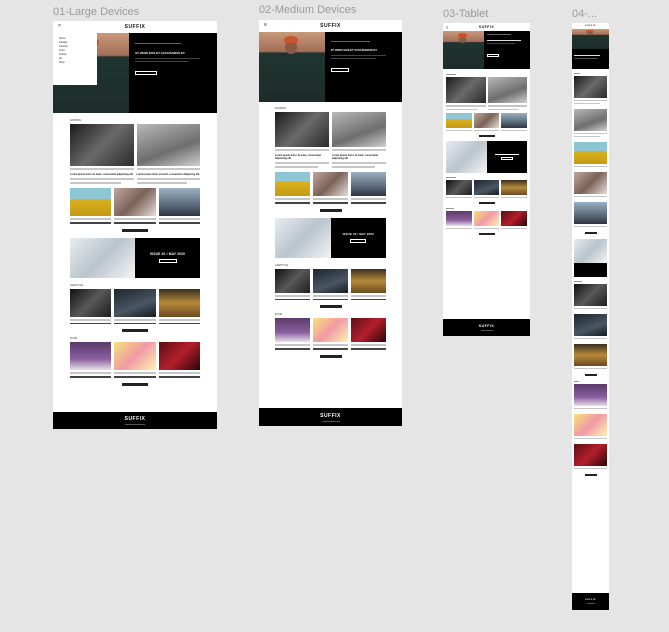 The height and width of the screenshot is (632, 669). Describe the element at coordinates (62, 62) in the screenshot. I see `menu-item: Shop` at that location.